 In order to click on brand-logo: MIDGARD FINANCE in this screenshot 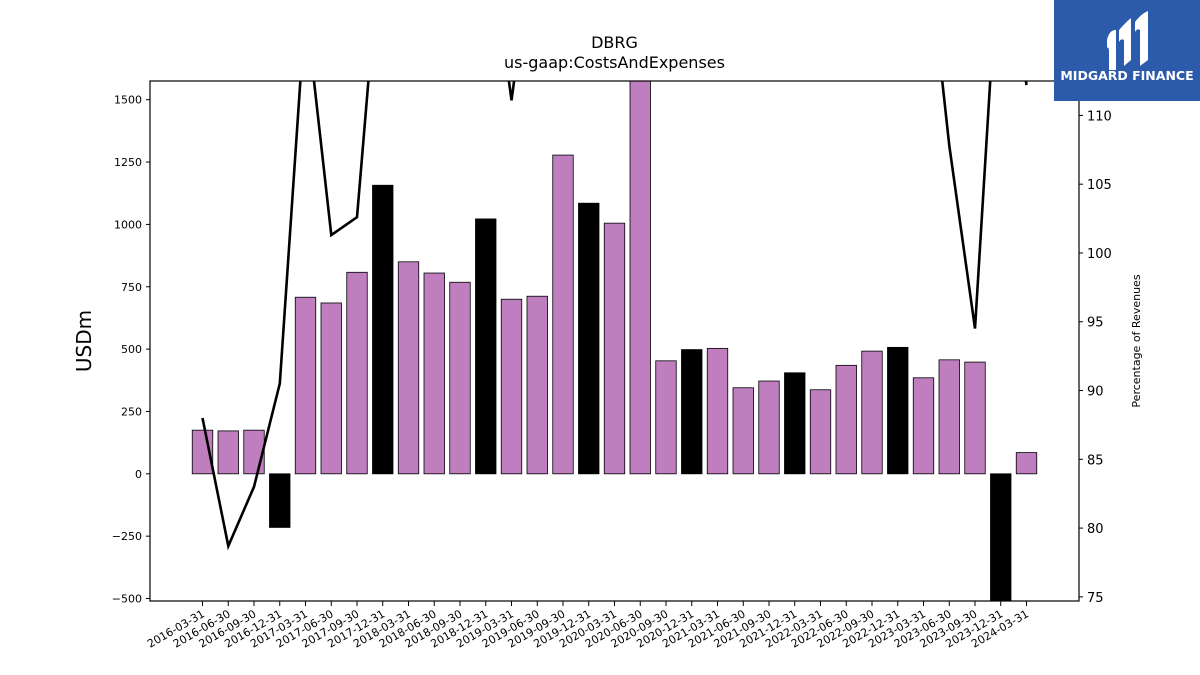, I will do `click(1127, 50)`.